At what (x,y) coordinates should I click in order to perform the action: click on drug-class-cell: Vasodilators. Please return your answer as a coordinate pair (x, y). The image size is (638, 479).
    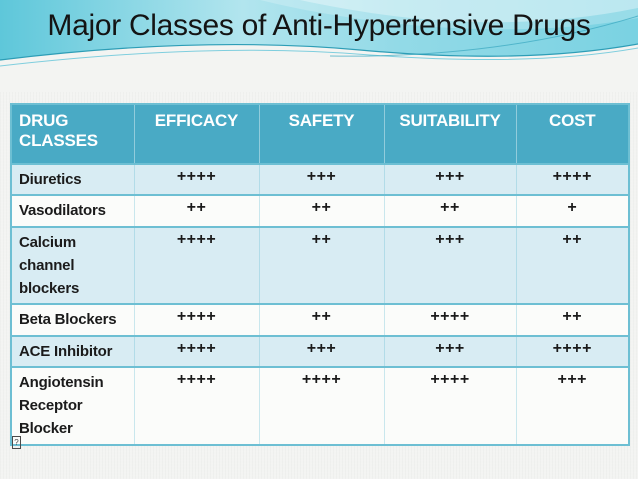
    Looking at the image, I should click on (72, 210).